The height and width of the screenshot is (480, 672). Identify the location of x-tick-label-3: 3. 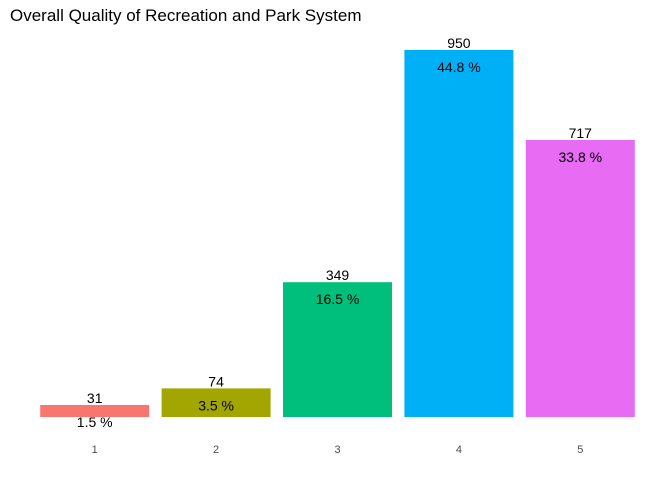
(337, 450).